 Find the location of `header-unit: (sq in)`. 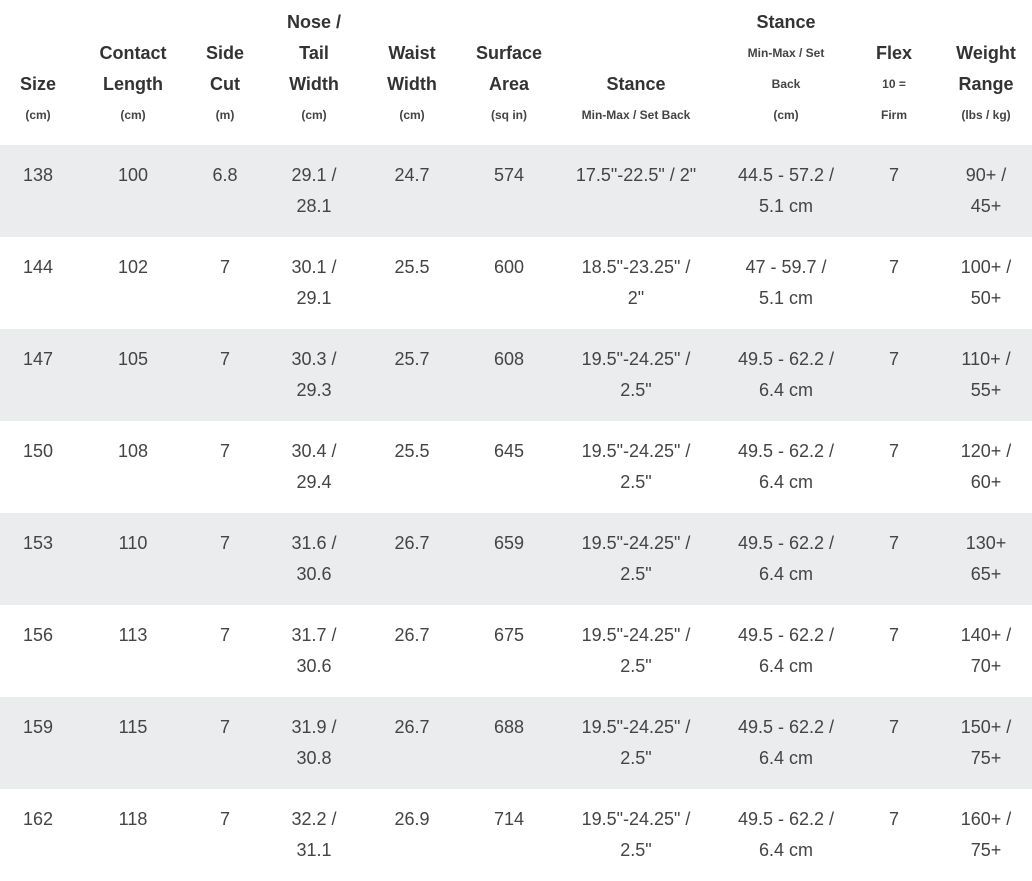

header-unit: (sq in) is located at coordinates (509, 115).